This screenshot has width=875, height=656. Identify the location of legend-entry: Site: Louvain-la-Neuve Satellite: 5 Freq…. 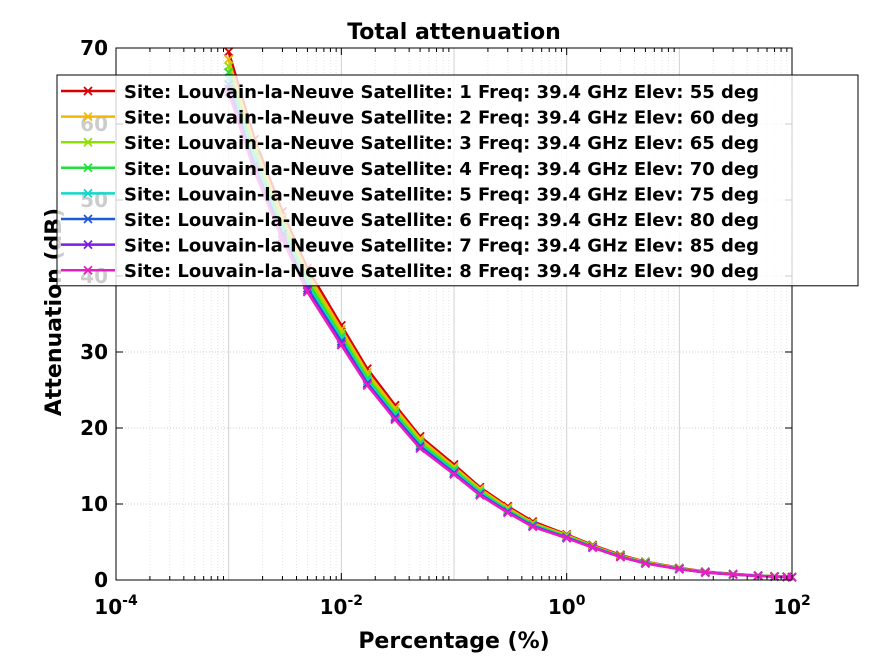
(410, 194).